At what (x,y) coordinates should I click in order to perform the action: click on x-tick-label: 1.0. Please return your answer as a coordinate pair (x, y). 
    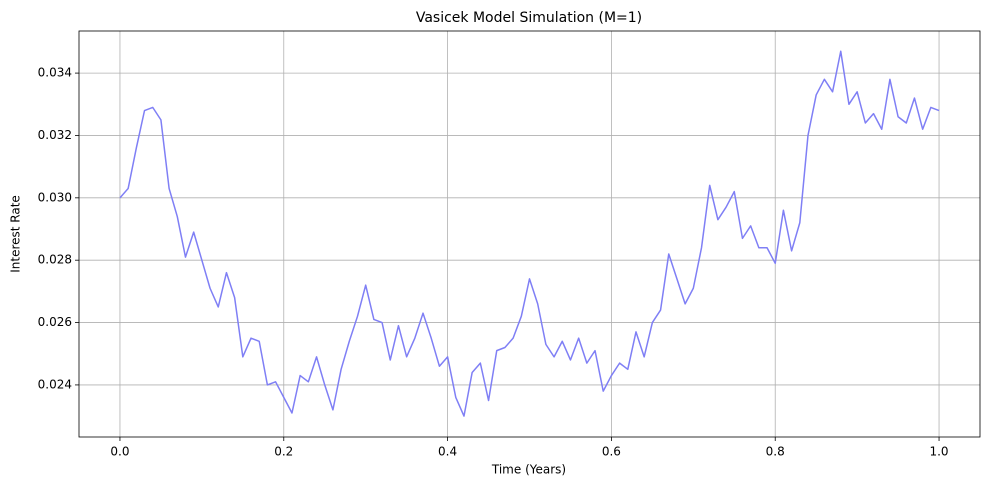
    Looking at the image, I should click on (938, 452).